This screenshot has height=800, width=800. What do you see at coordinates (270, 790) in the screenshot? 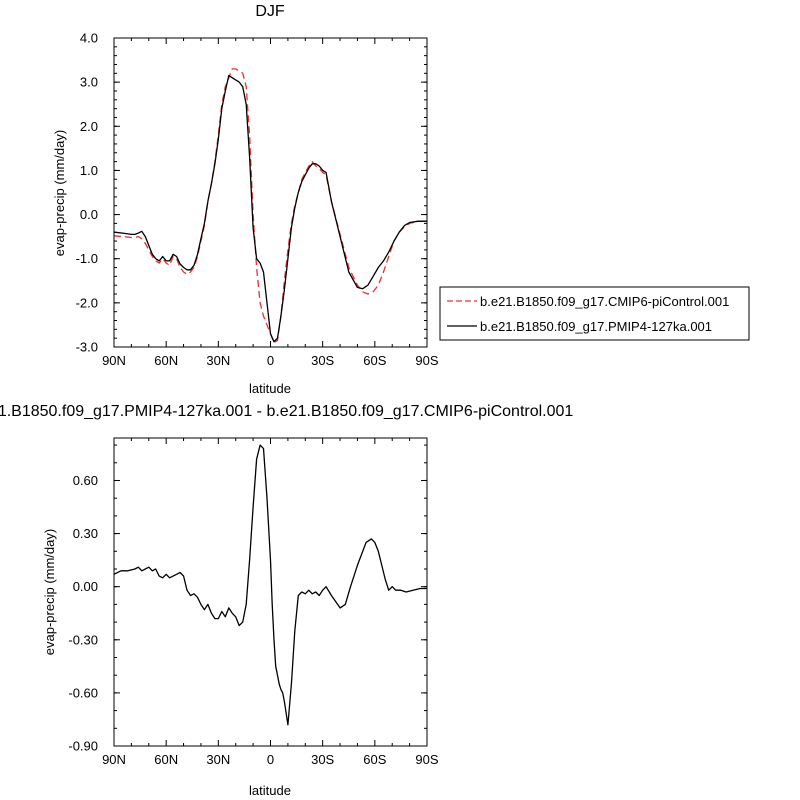
I see `bottom-panel-xlabel: latitude` at bounding box center [270, 790].